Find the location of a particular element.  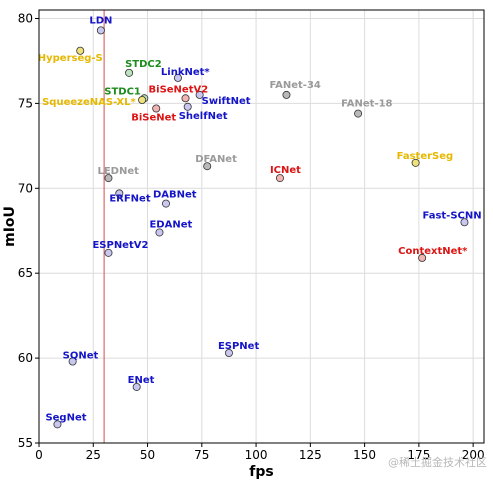

point-ldn is located at coordinates (100, 30).